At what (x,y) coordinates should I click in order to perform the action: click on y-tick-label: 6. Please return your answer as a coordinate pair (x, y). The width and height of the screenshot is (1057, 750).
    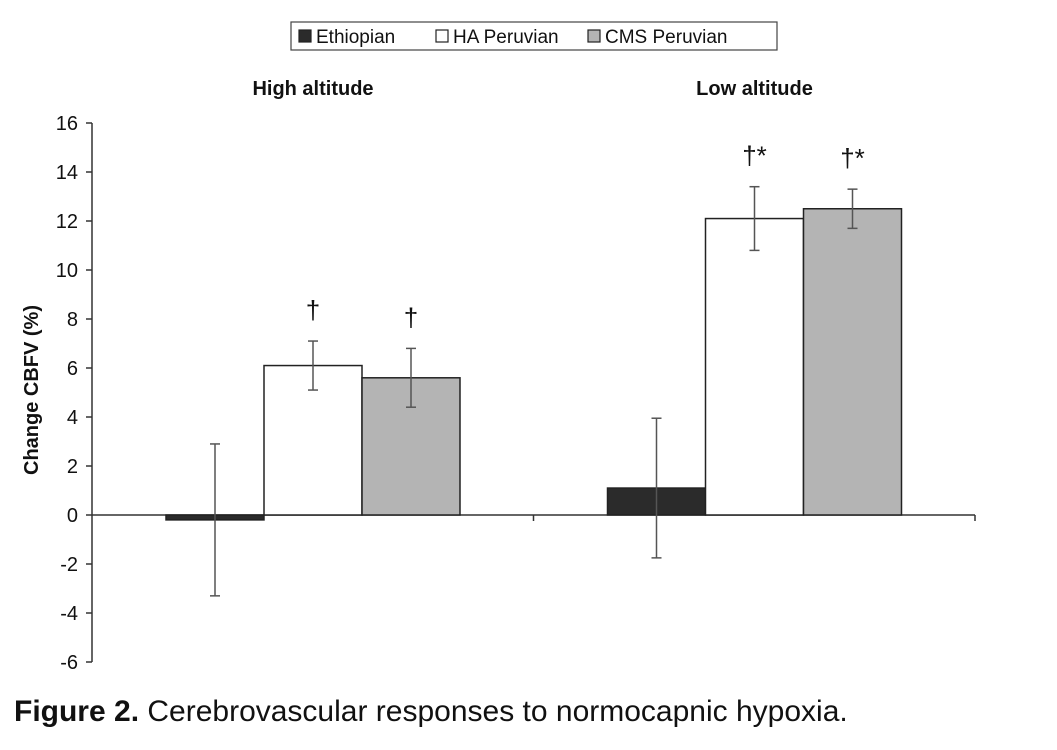
    Looking at the image, I should click on (72, 369).